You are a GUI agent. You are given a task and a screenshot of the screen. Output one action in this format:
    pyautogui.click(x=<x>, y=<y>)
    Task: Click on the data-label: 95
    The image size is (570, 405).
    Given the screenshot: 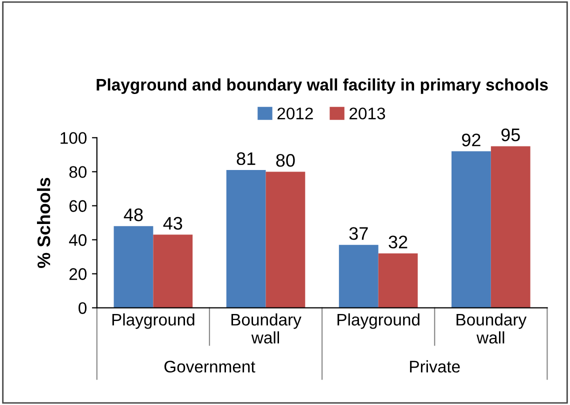 What is the action you would take?
    pyautogui.click(x=510, y=135)
    